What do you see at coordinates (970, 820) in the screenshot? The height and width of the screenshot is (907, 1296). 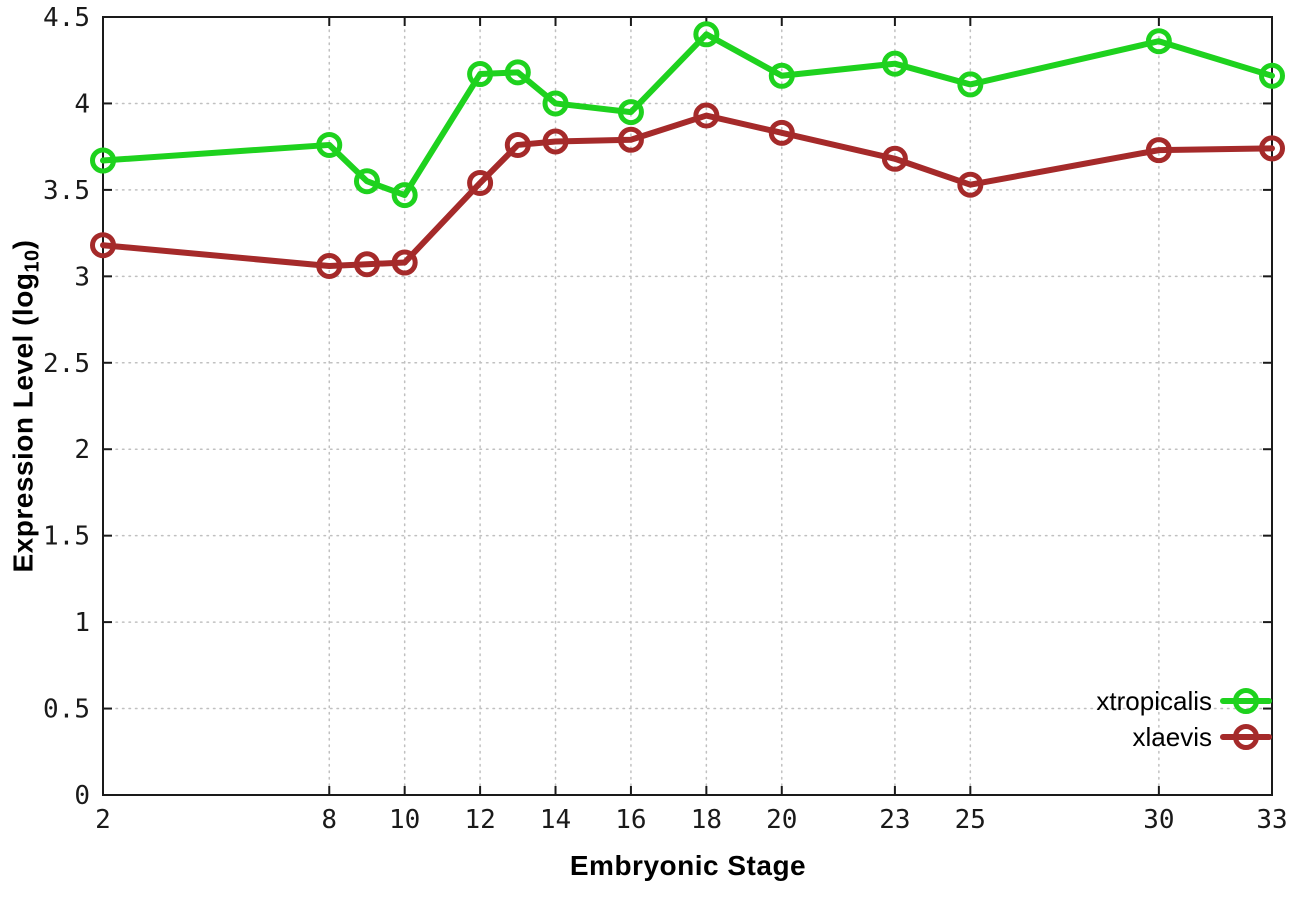 I see `x-tick-label: 25` at bounding box center [970, 820].